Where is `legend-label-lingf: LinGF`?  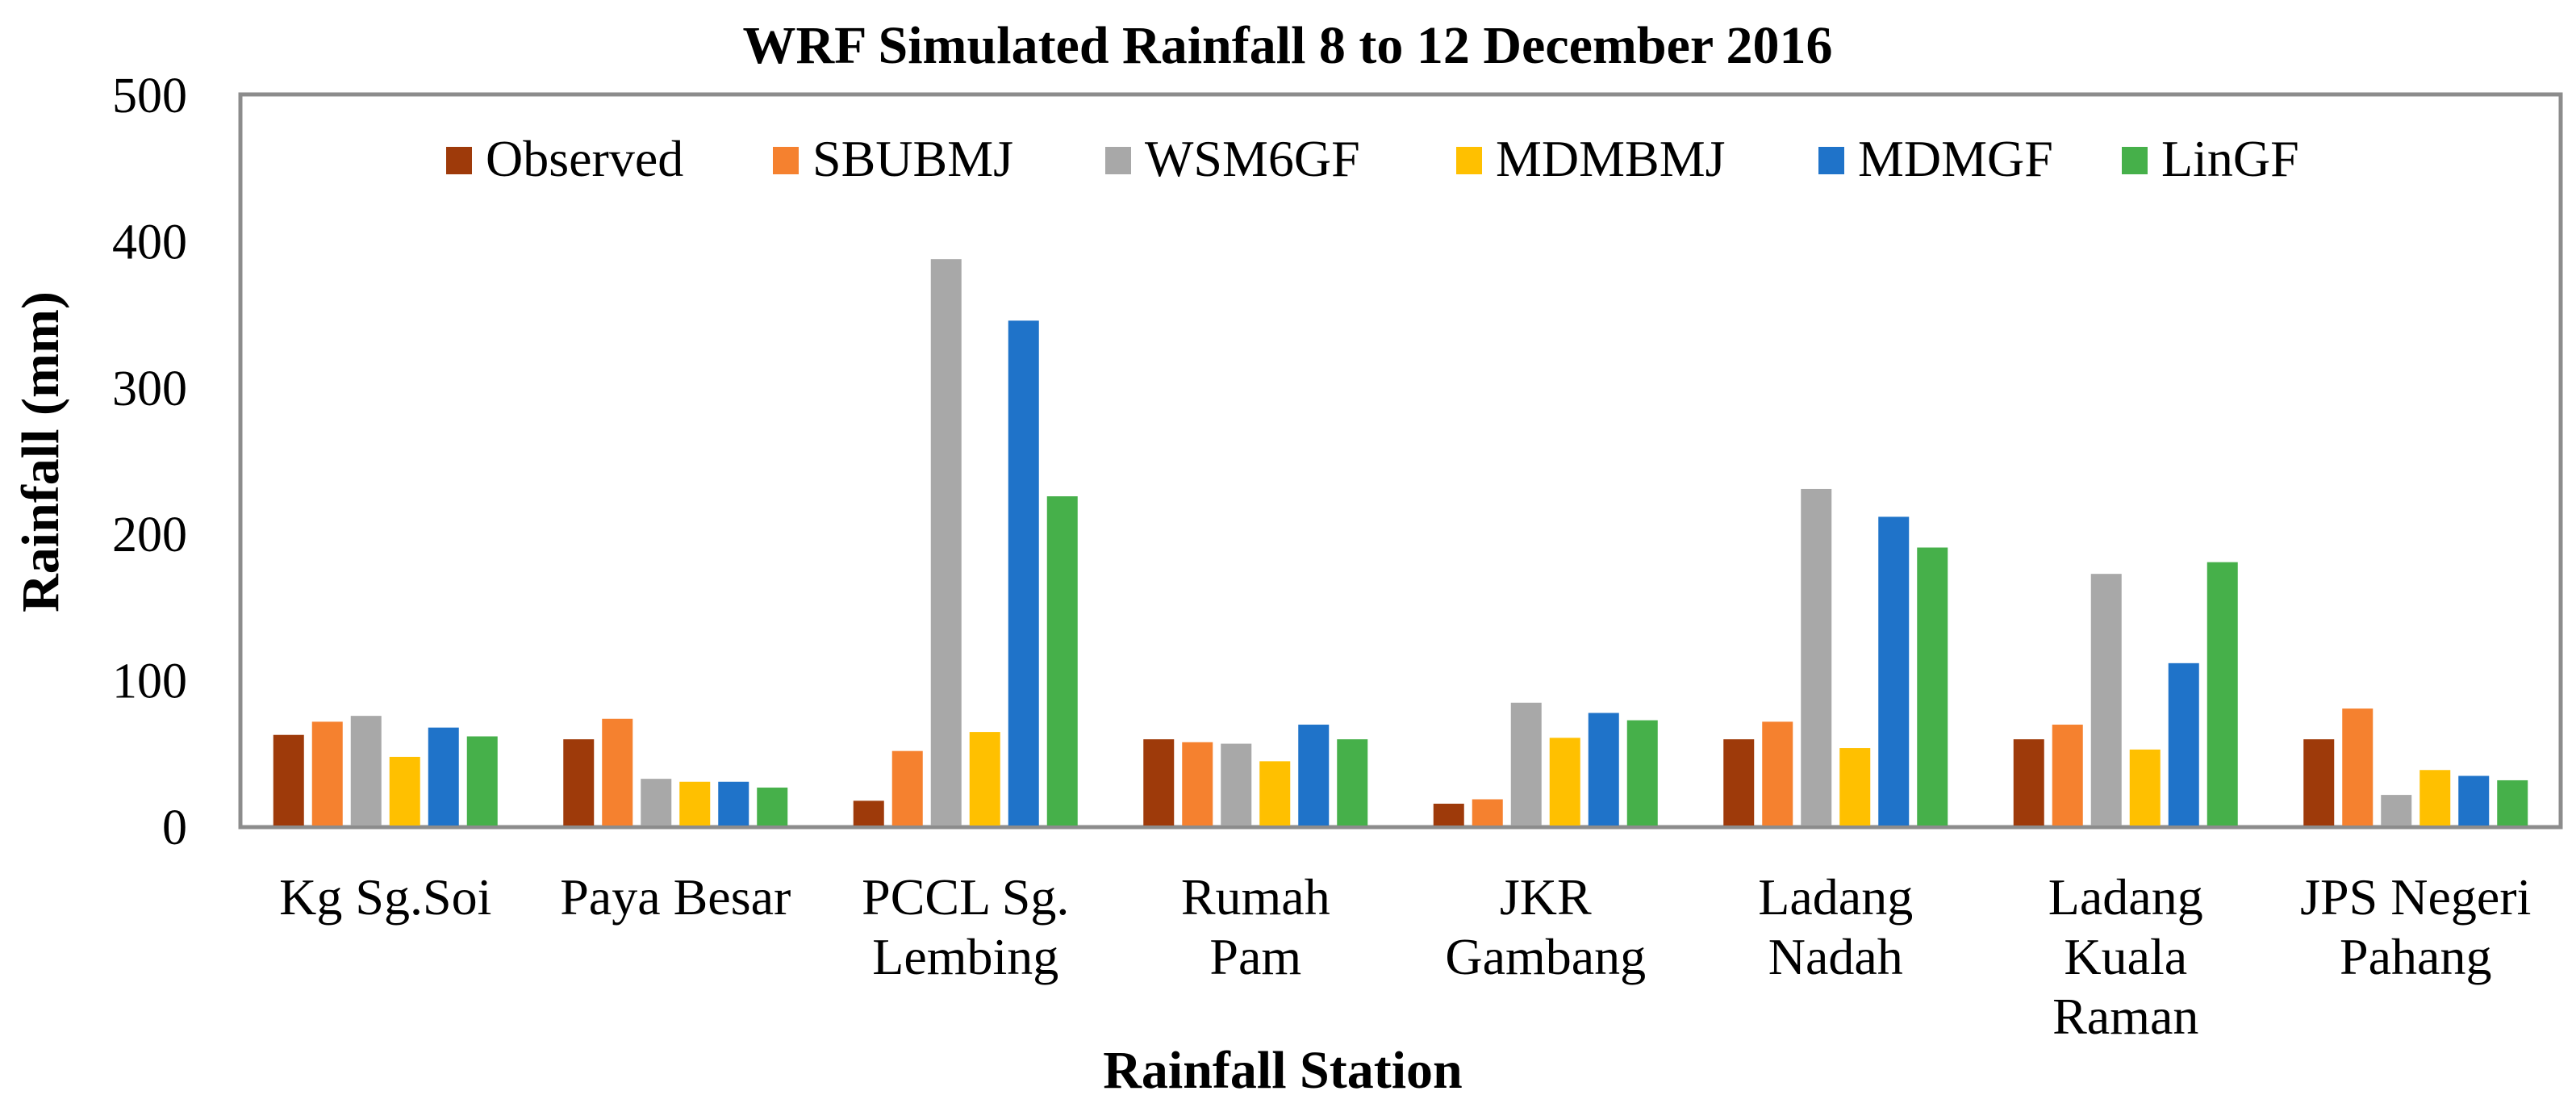 legend-label-lingf: LinGF is located at coordinates (2230, 158).